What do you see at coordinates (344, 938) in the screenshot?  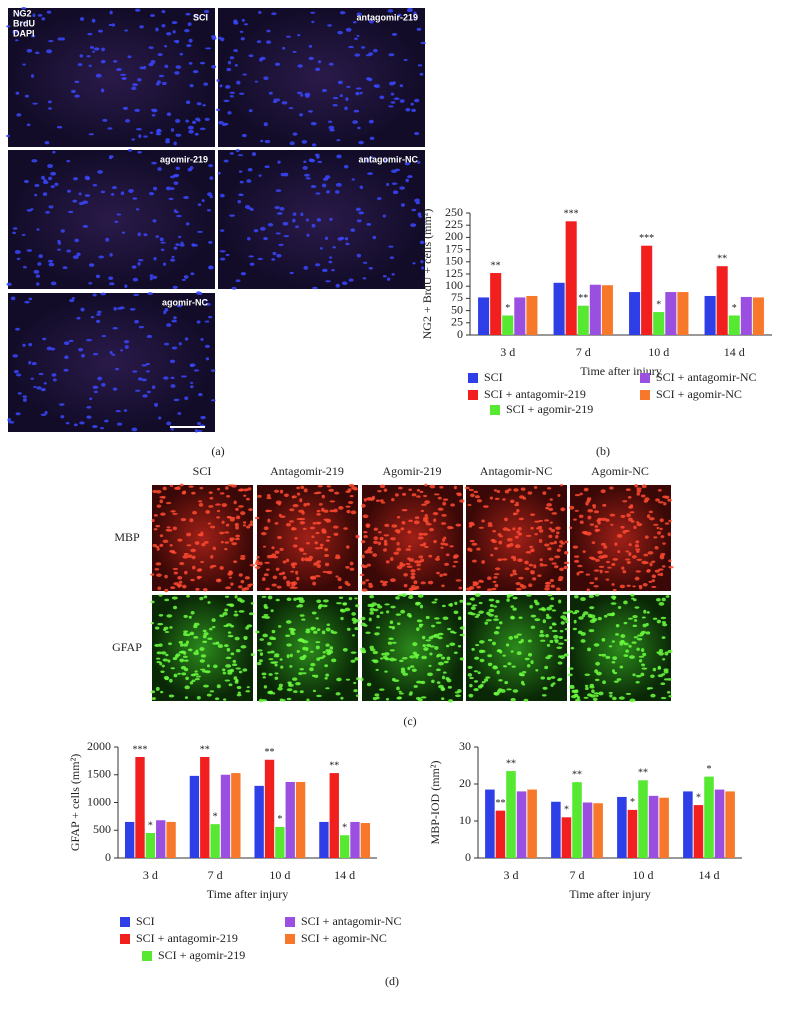 I see `legend-label: SCI + agomir-NC` at bounding box center [344, 938].